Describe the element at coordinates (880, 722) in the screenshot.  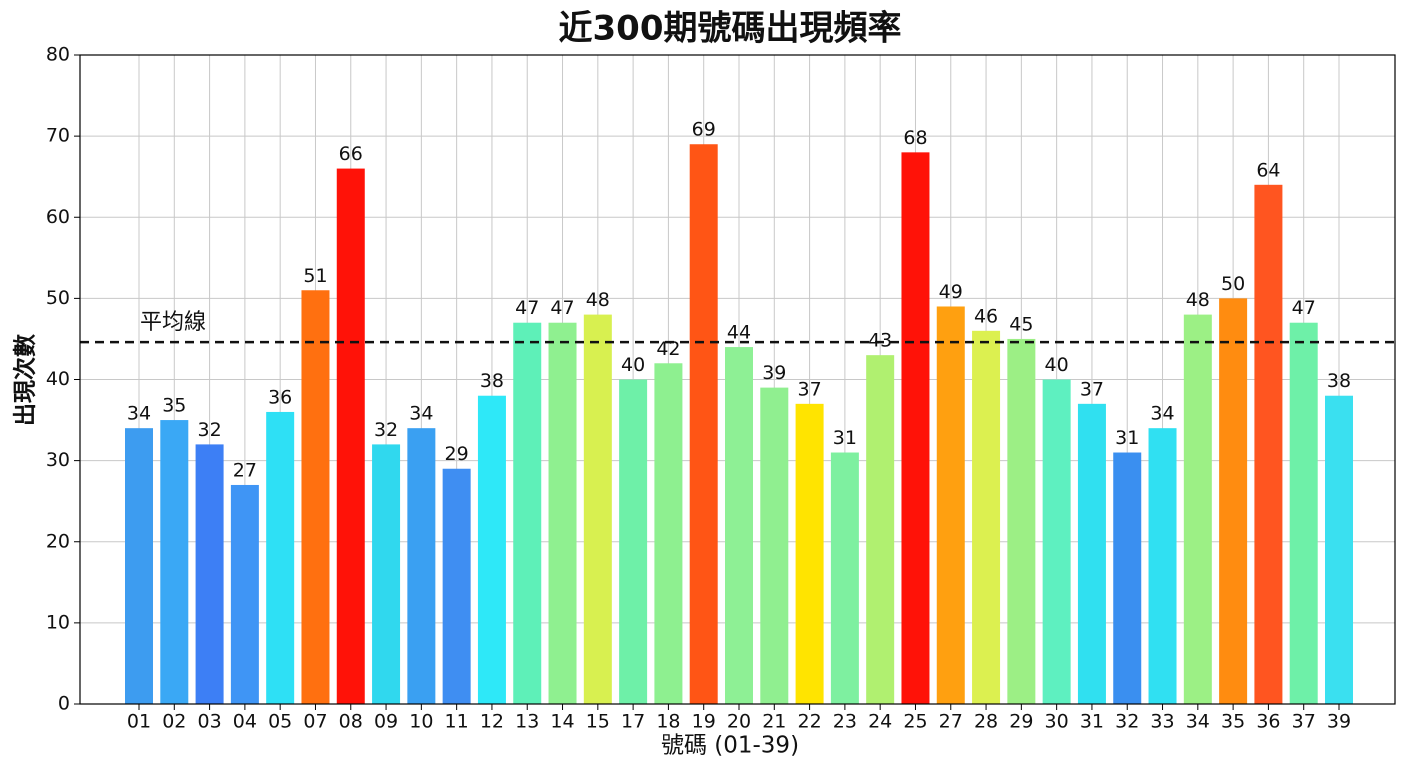
I see `x-tick-label: 24` at that location.